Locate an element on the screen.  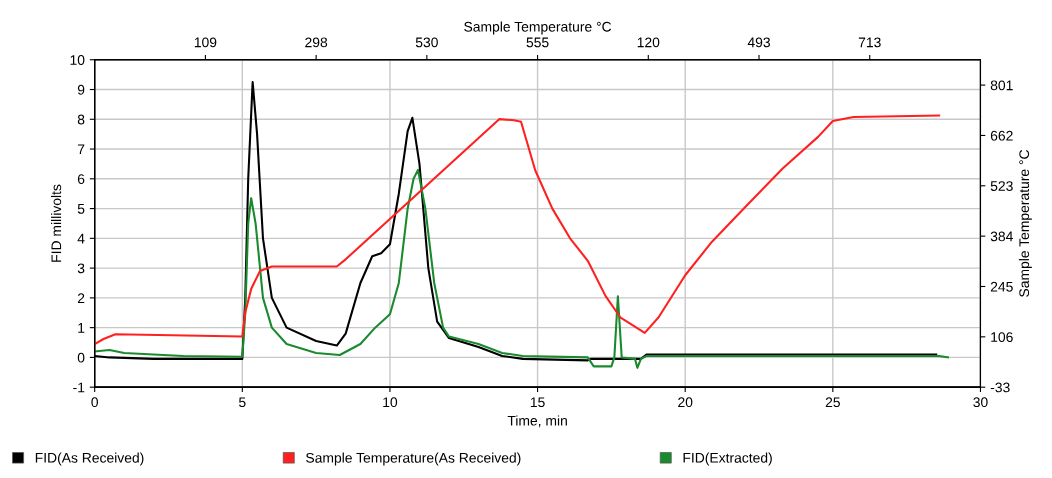
y2-tick-label: -33 is located at coordinates (1000, 387).